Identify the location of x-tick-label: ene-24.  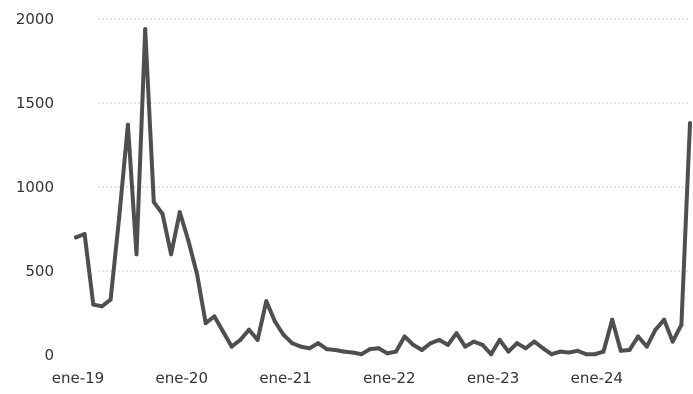
(597, 378).